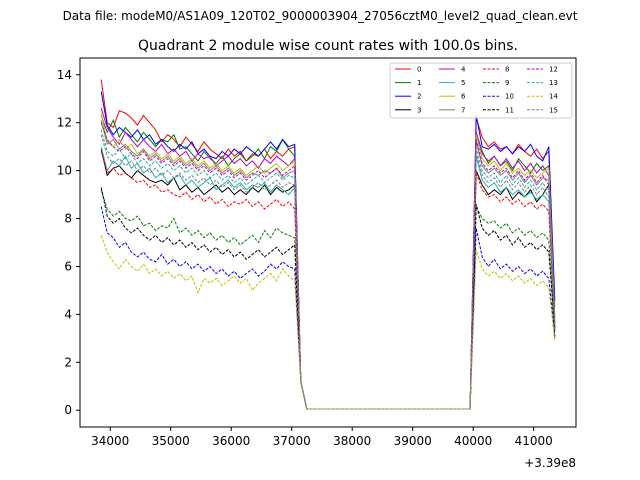 This screenshot has height=480, width=640. Describe the element at coordinates (68, 266) in the screenshot. I see `y-tick-label: 6` at that location.